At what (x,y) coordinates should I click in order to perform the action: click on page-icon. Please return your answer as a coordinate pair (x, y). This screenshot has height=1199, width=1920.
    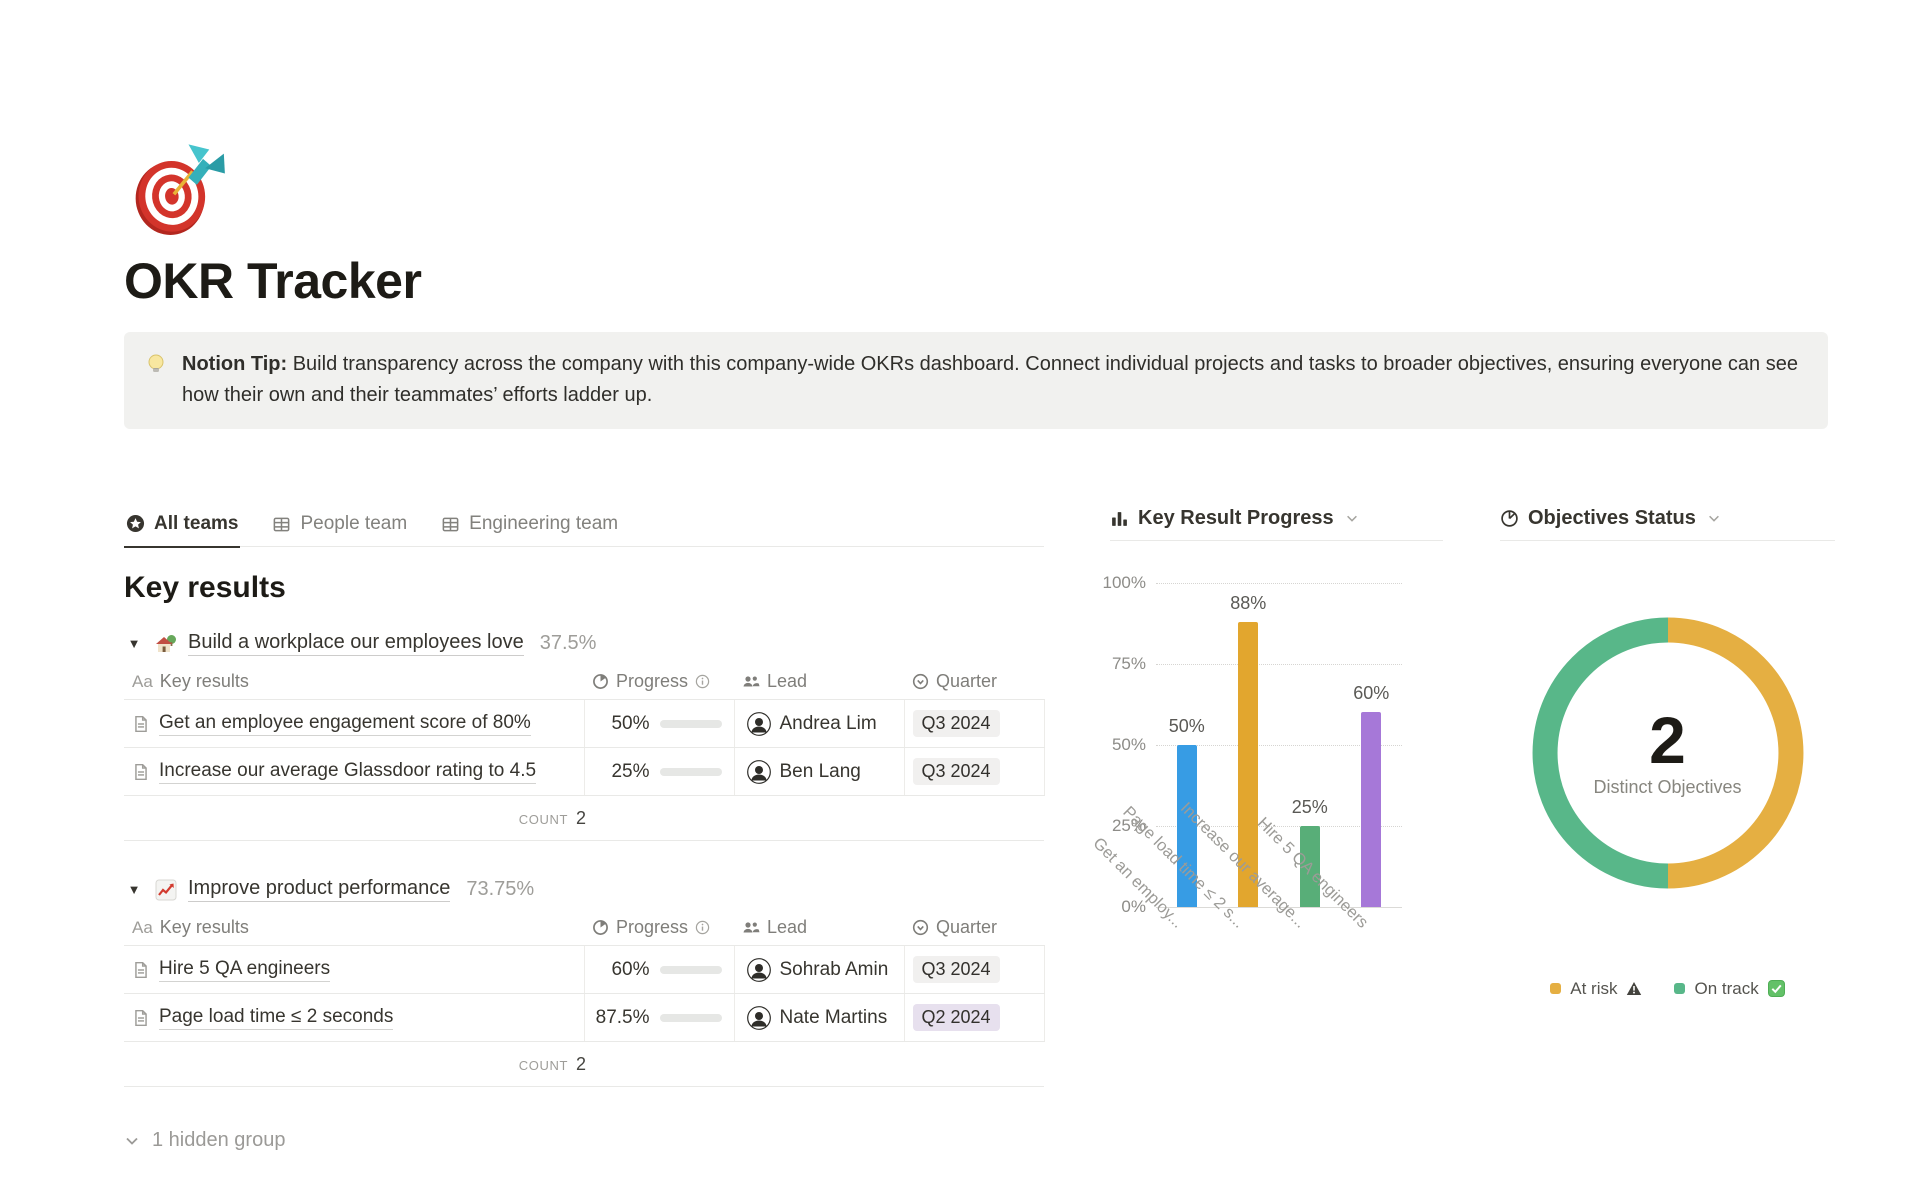
    Looking at the image, I should click on (141, 771).